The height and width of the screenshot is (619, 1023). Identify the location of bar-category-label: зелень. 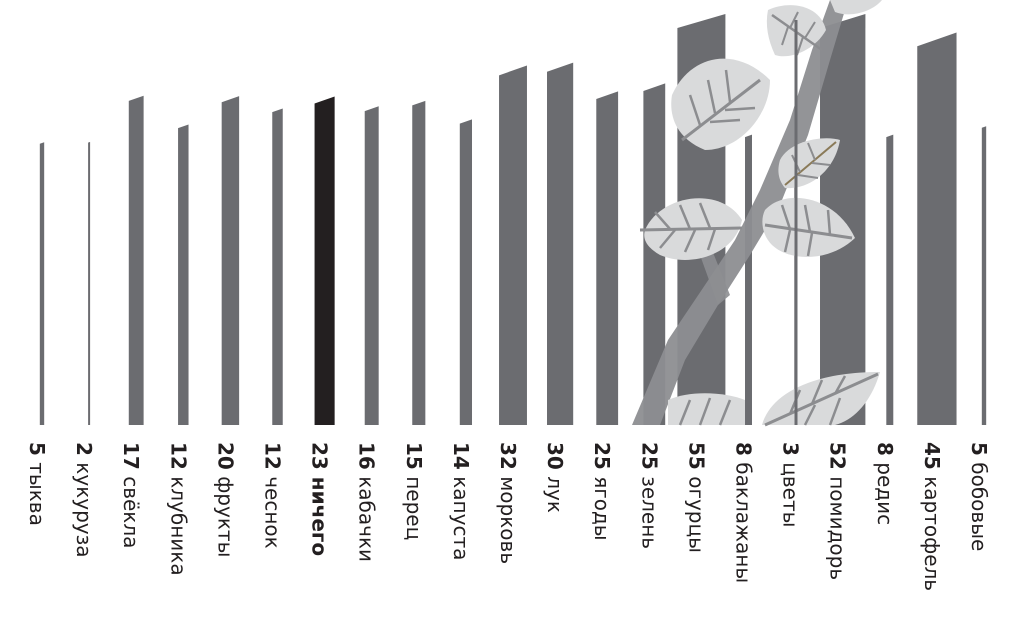
(649, 509).